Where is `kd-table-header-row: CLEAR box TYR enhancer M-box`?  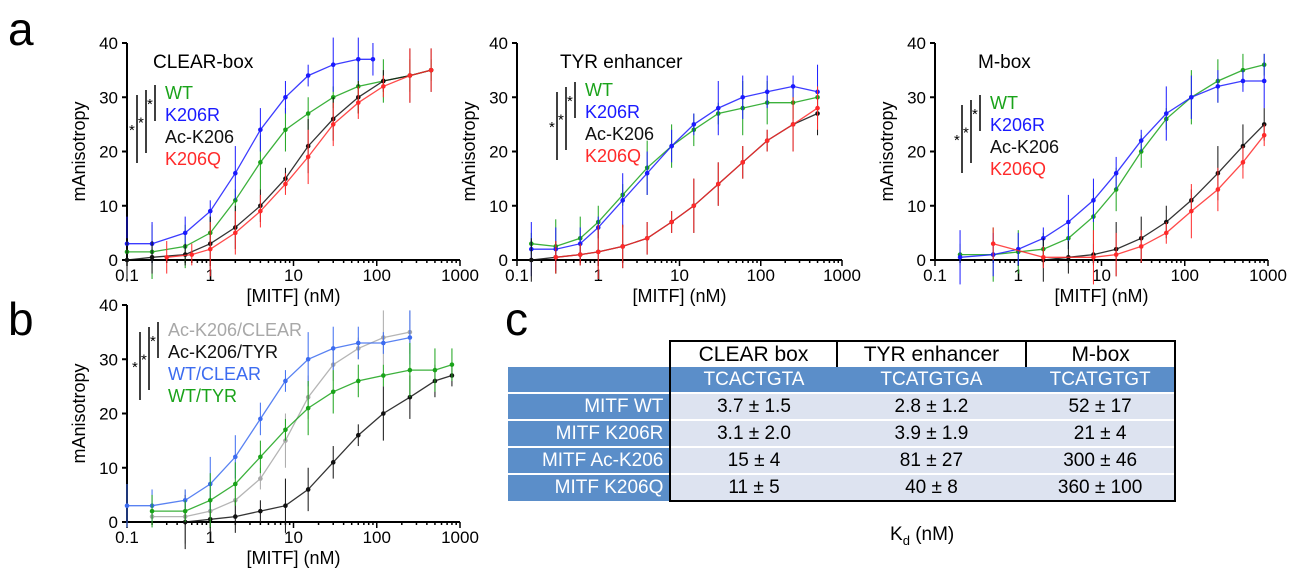 kd-table-header-row: CLEAR box TYR enhancer M-box is located at coordinates (842, 353).